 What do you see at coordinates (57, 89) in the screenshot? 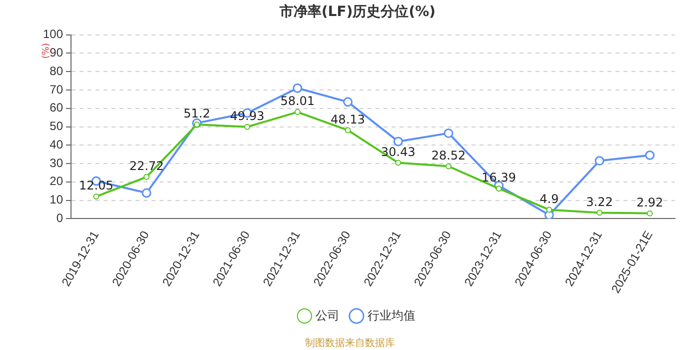
I see `y-tick-label: 70` at bounding box center [57, 89].